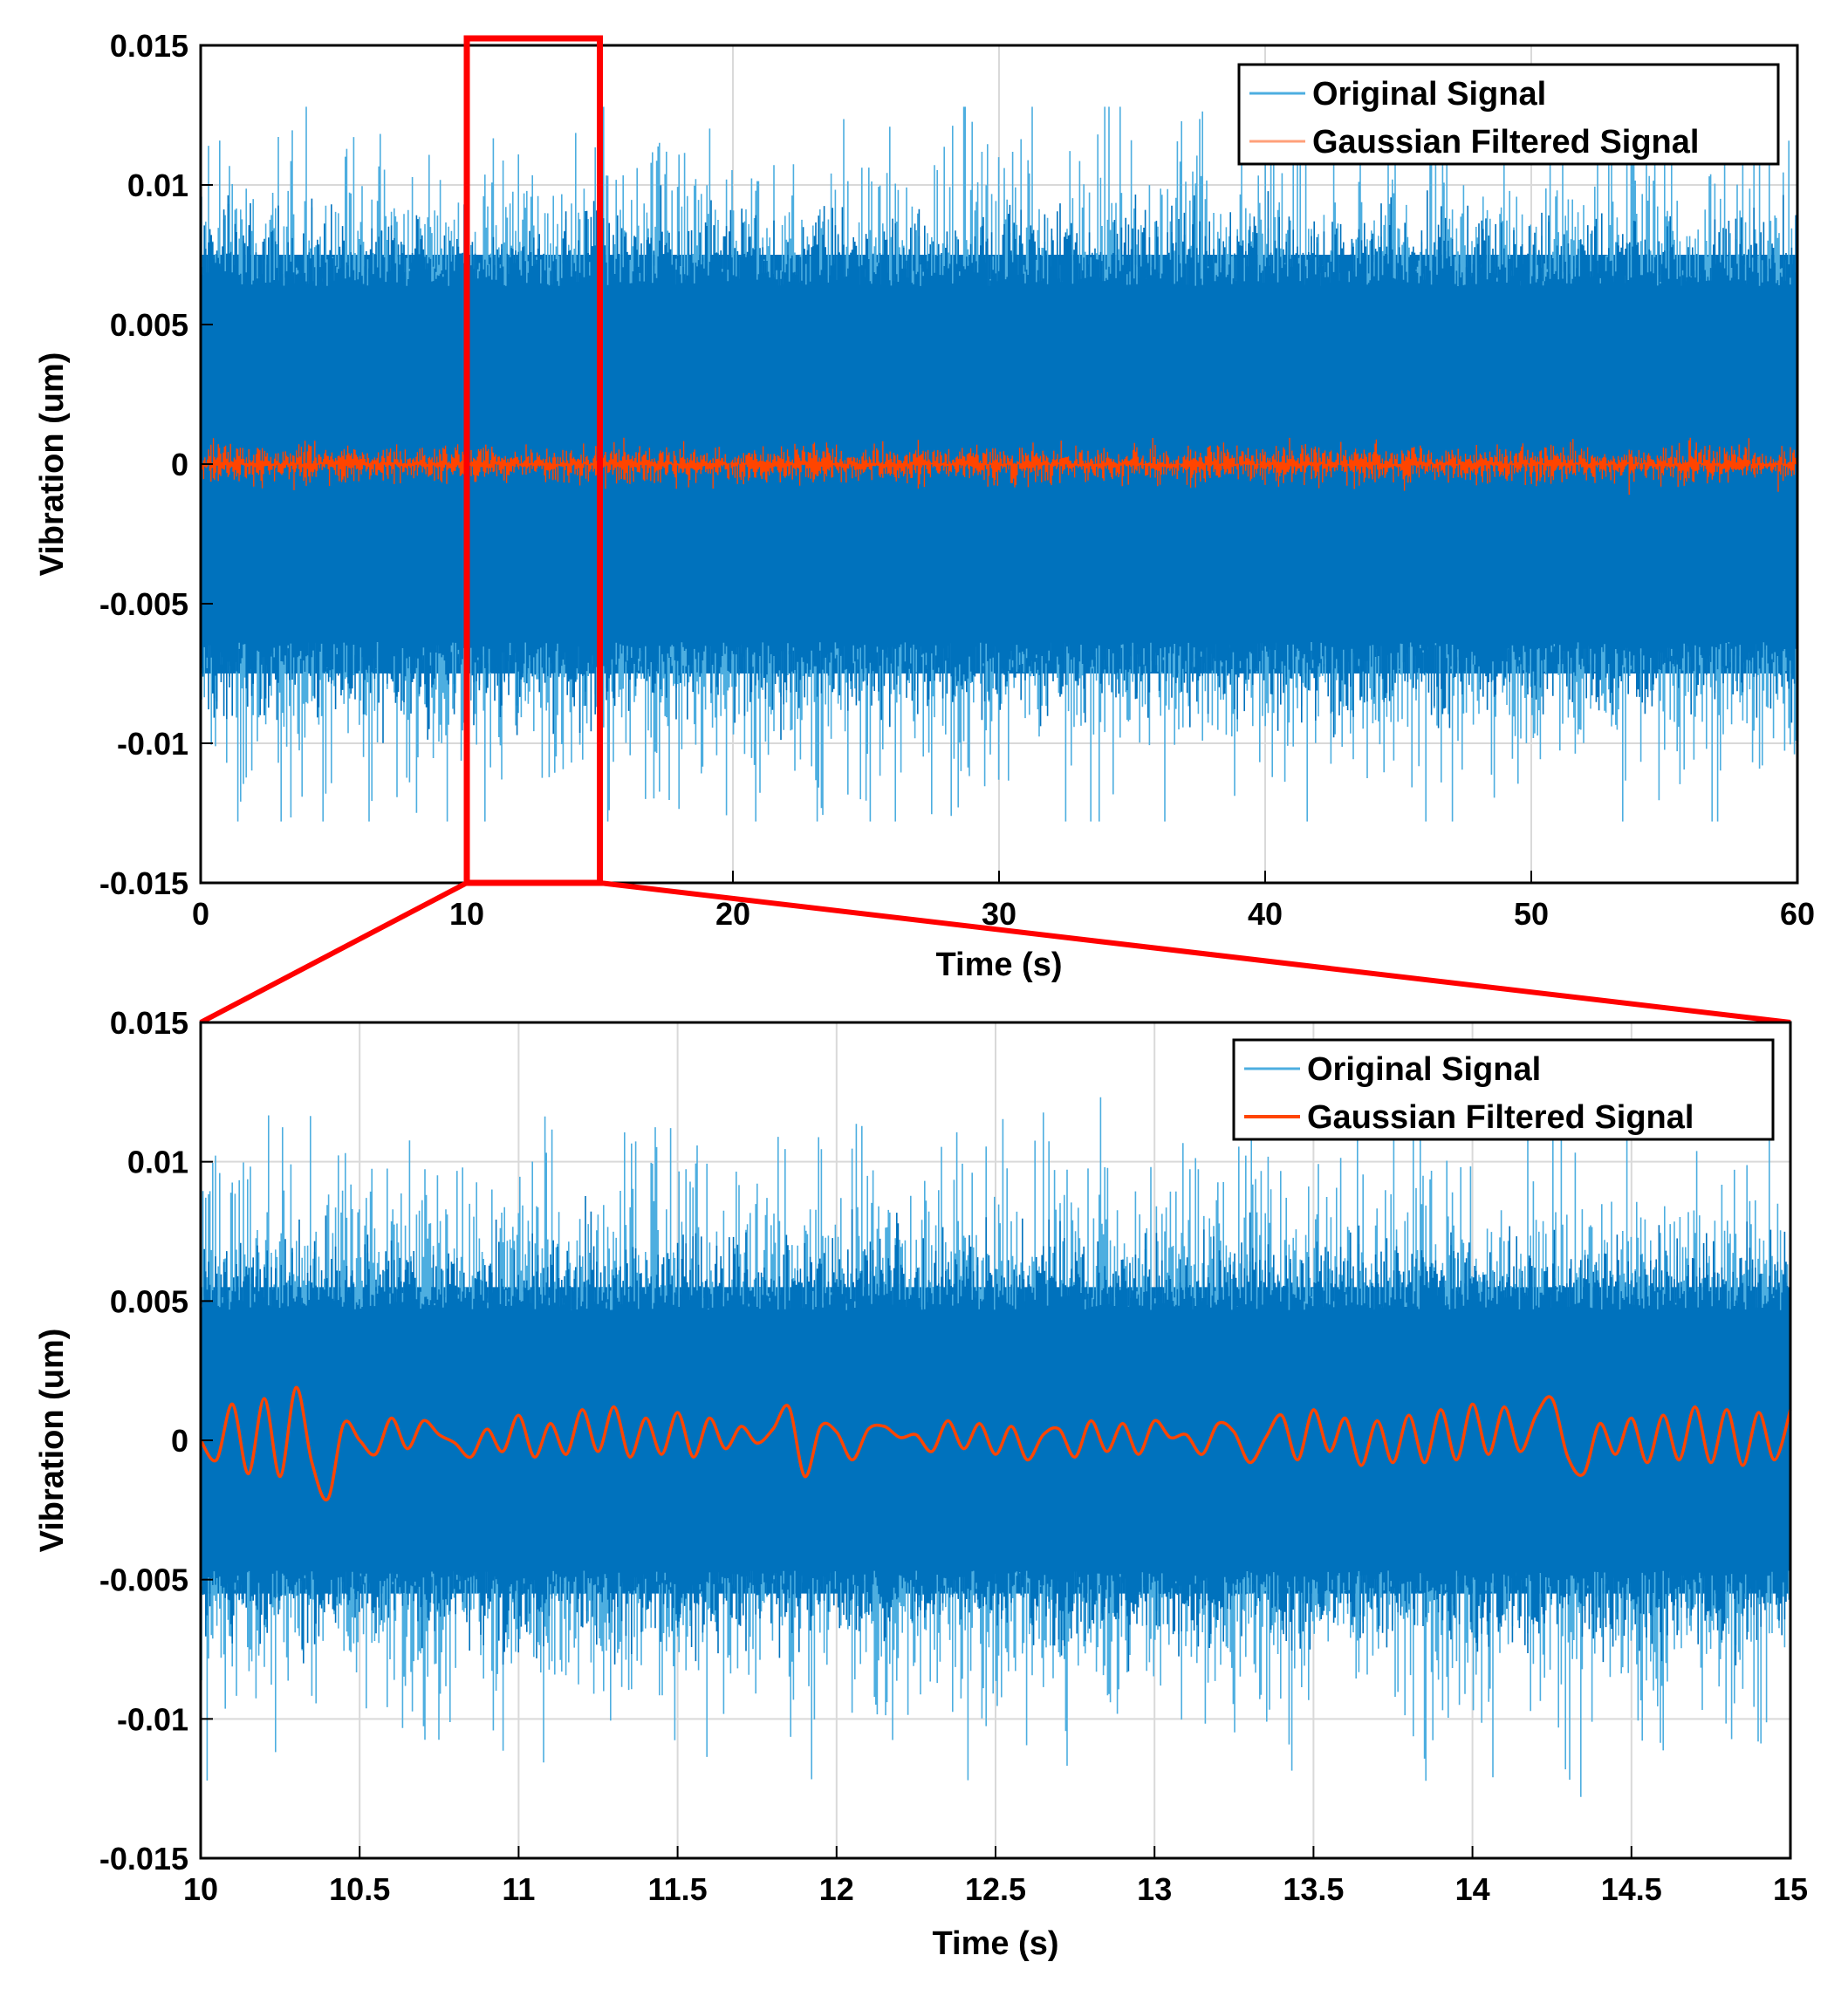 The width and height of the screenshot is (1848, 2010). What do you see at coordinates (52, 464) in the screenshot?
I see `top-y-axis-title: Vibration (um)` at bounding box center [52, 464].